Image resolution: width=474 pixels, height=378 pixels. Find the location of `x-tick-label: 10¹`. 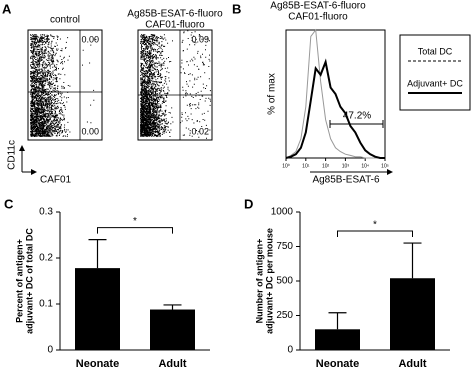

x-tick-label: 10¹ is located at coordinates (306, 166).